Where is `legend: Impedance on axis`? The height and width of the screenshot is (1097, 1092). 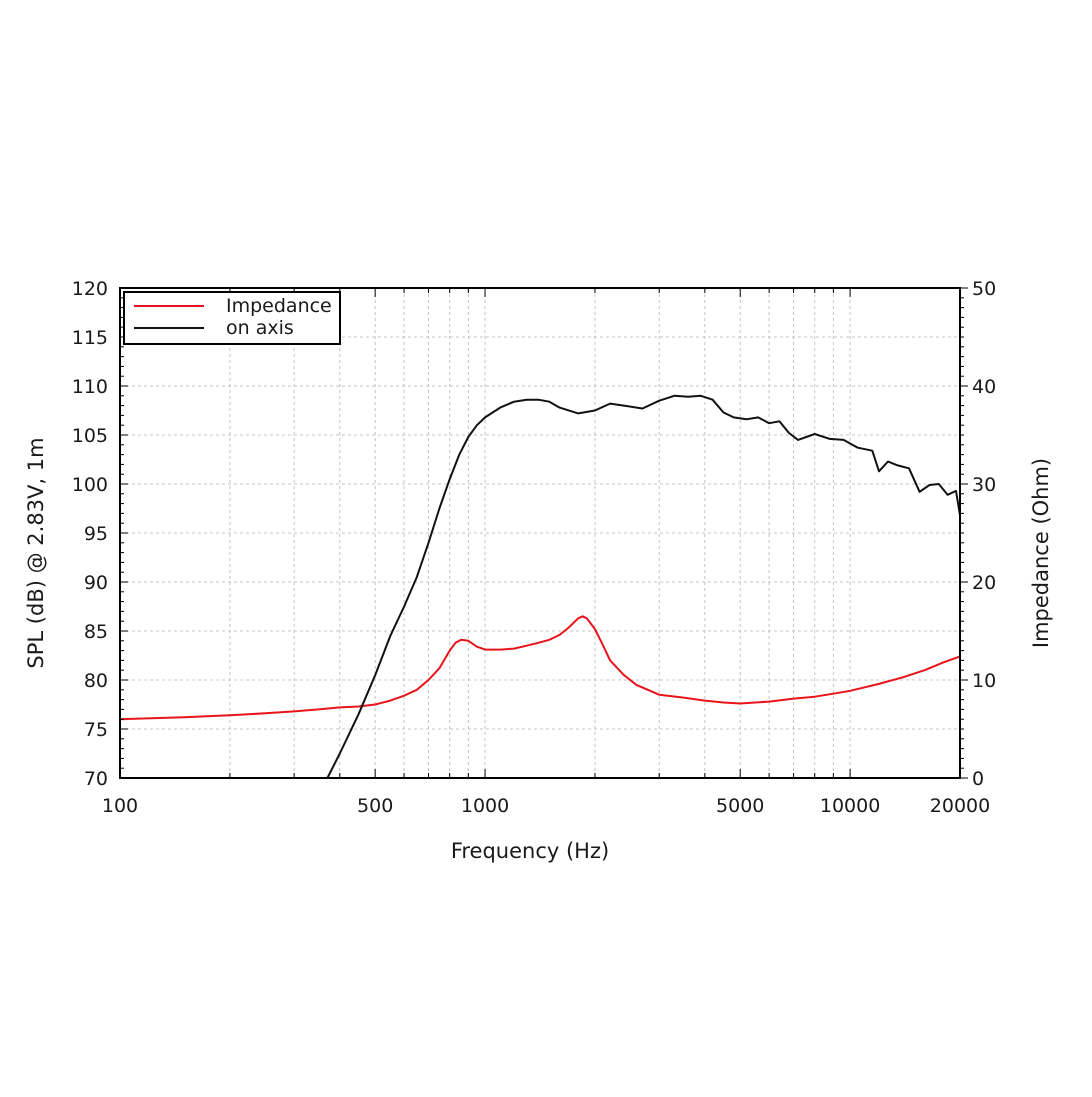 legend: Impedance on axis is located at coordinates (232, 318).